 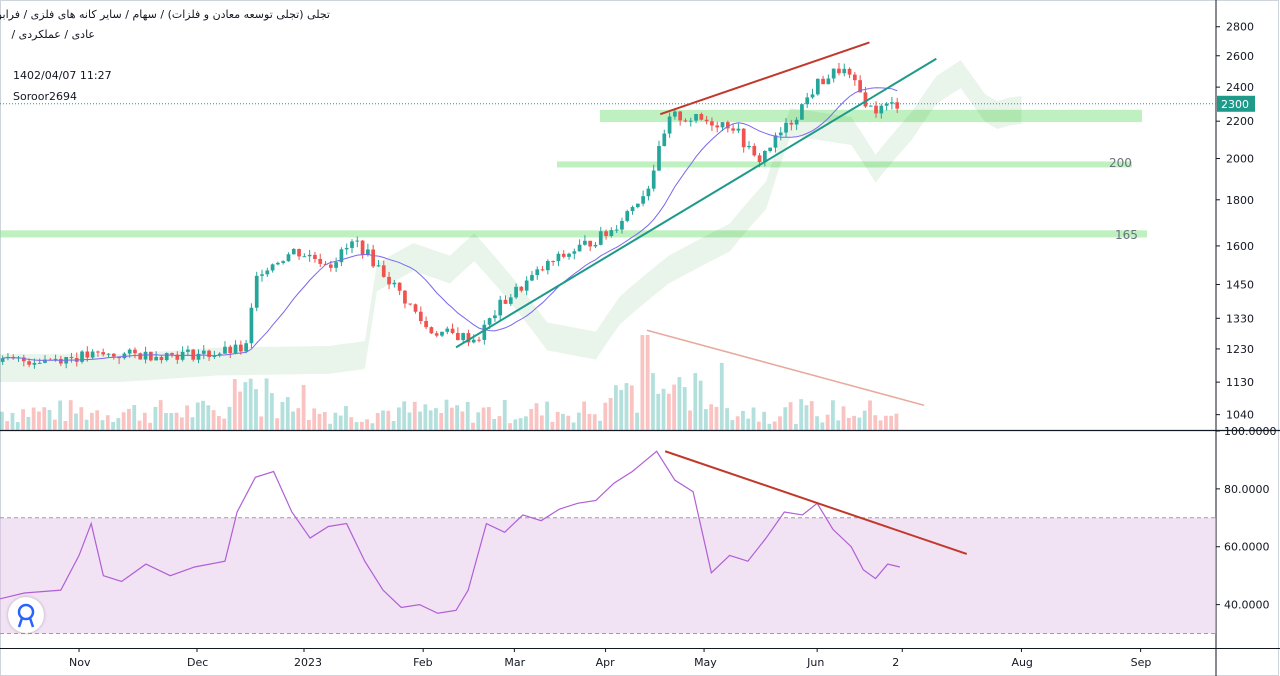 I want to click on rsi-tick-label: 80.0000, so click(x=1247, y=489).